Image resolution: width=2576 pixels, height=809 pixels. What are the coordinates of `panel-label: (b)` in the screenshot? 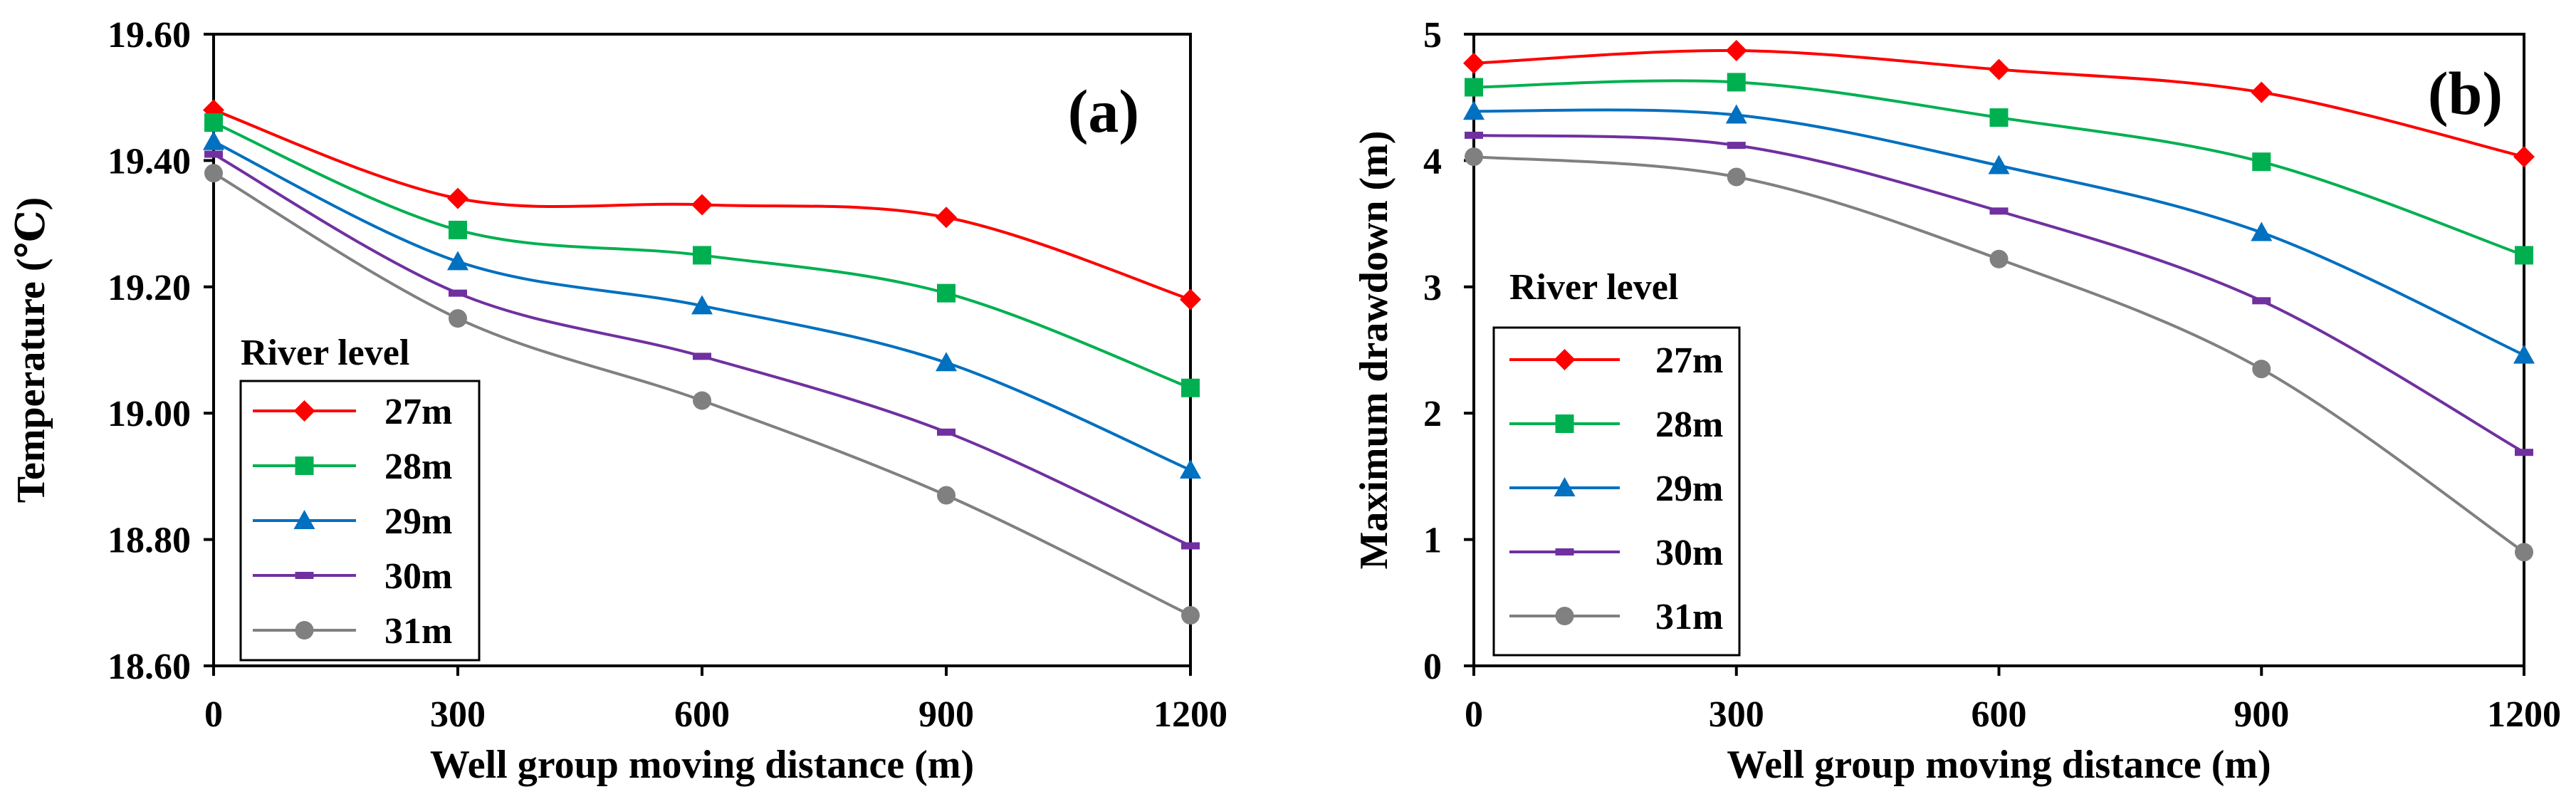 It's located at (2465, 93).